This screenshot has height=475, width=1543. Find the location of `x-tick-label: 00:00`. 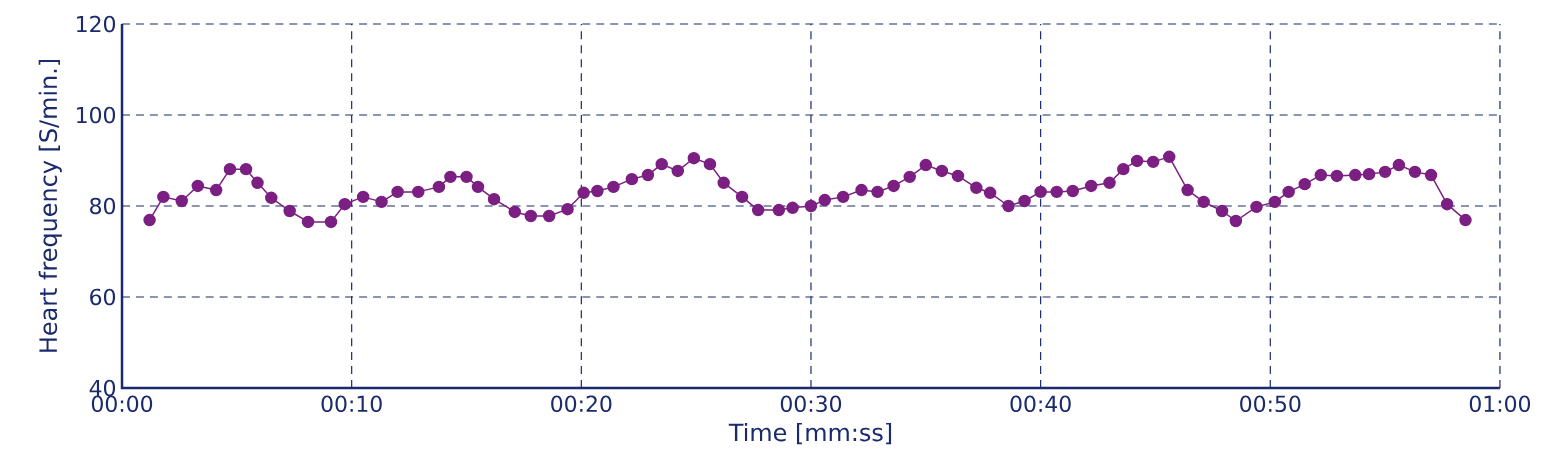

x-tick-label: 00:00 is located at coordinates (122, 404).